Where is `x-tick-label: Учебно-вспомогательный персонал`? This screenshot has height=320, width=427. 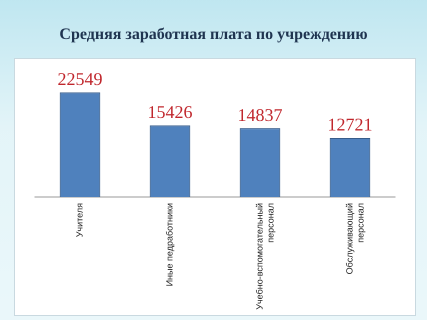
x-tick-label: Учебно-вспомогательный персонал is located at coordinates (265, 256).